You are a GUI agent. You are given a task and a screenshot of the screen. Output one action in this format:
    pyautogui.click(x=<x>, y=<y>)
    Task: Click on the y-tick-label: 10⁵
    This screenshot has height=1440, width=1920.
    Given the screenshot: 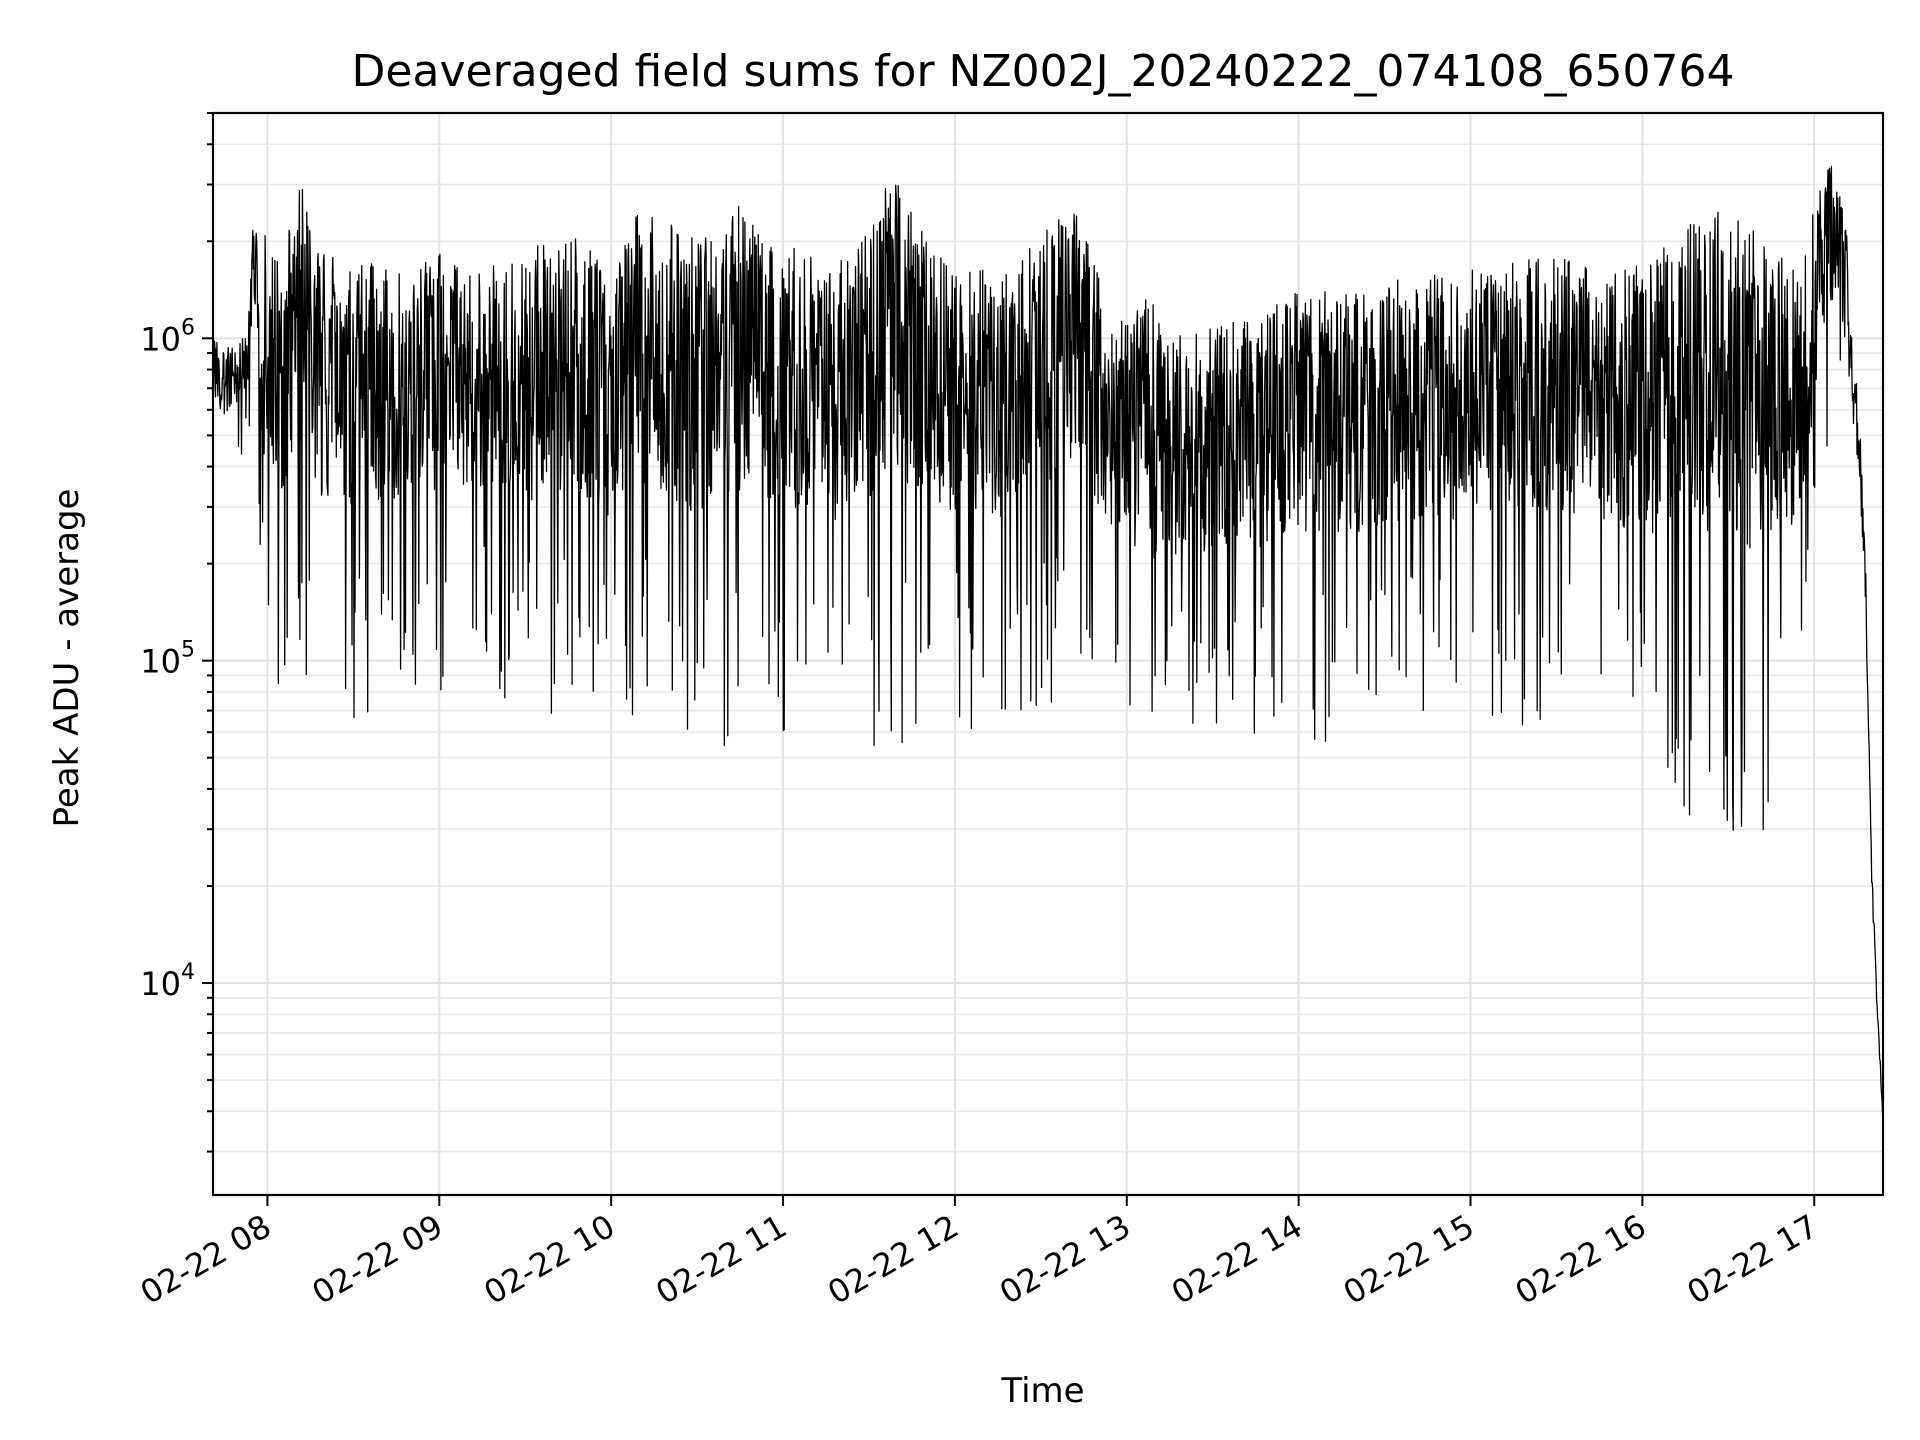 What is the action you would take?
    pyautogui.click(x=167, y=659)
    